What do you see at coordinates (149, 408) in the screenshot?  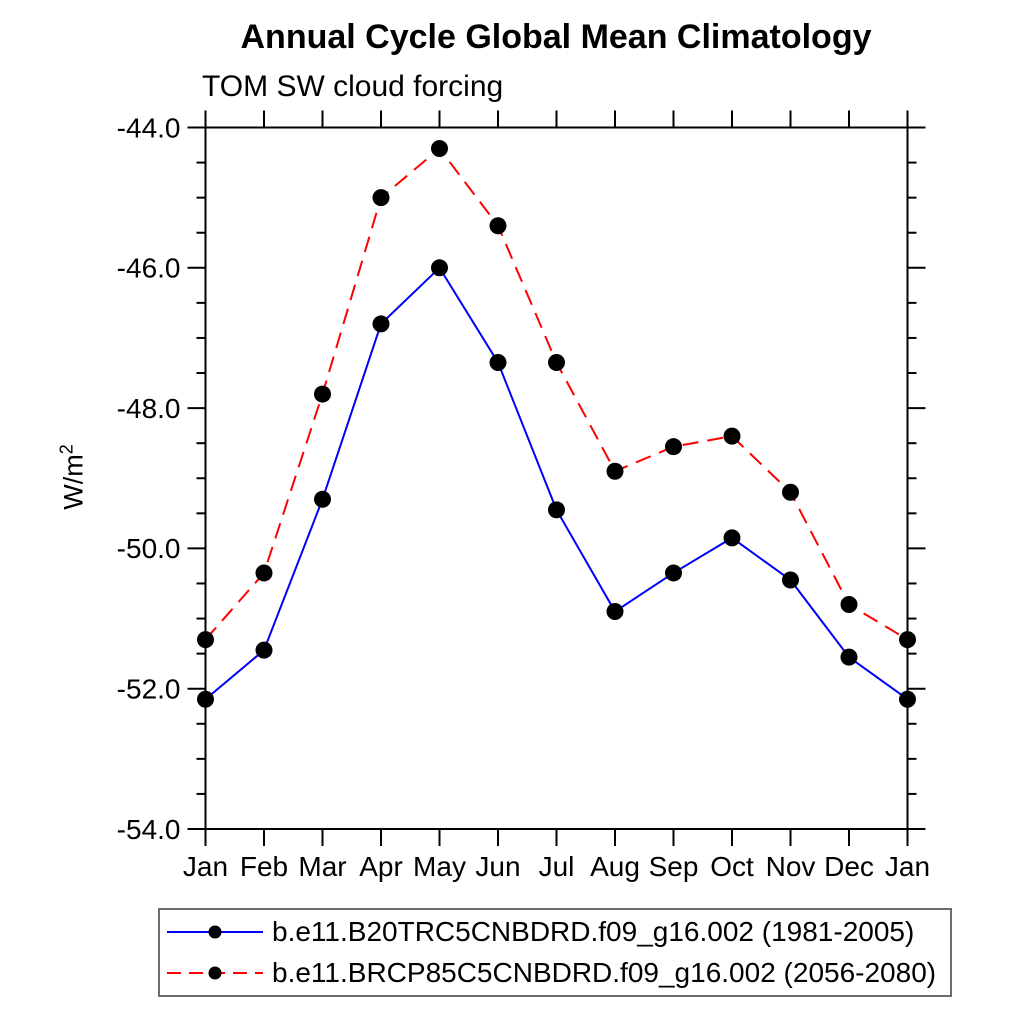 I see `y-tick-label: -48.0` at bounding box center [149, 408].